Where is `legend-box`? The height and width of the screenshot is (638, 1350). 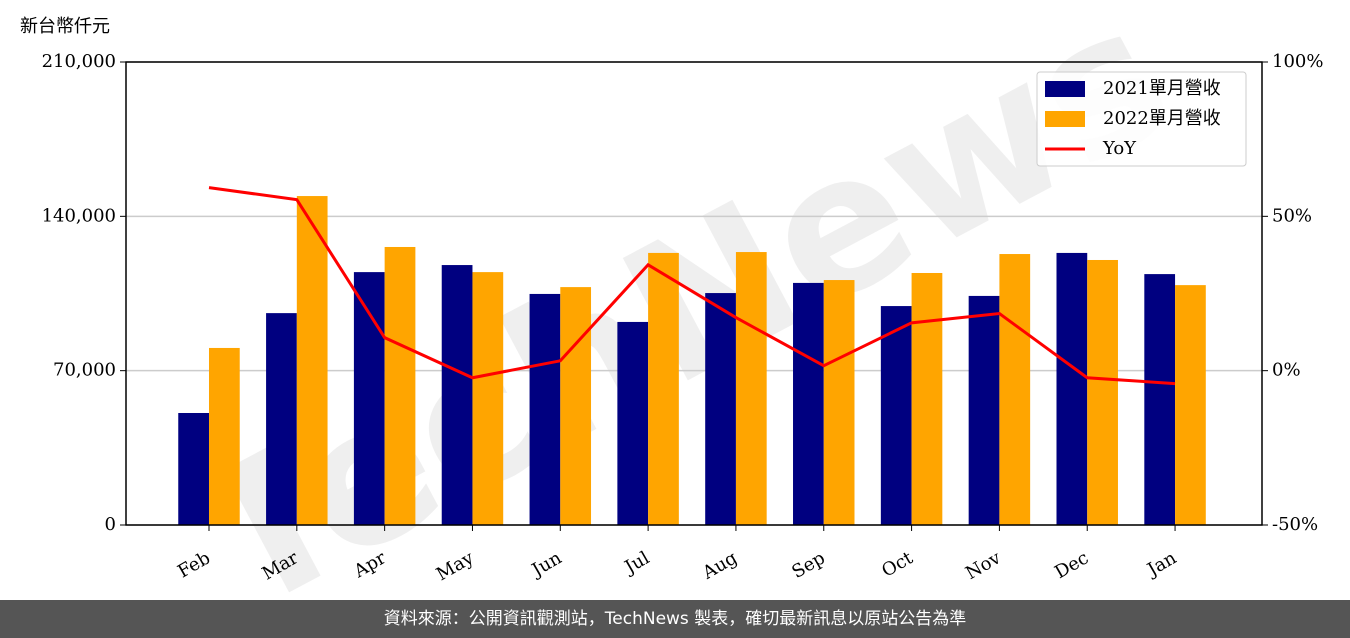
legend-box is located at coordinates (1141, 119).